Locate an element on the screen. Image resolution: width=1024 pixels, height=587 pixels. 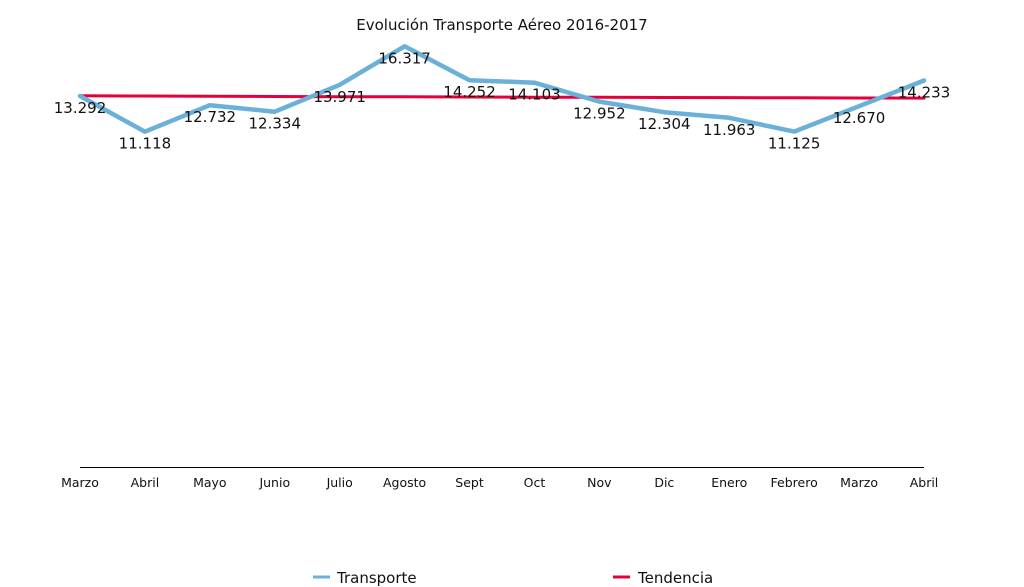
x-tick-label: Enero is located at coordinates (729, 482).